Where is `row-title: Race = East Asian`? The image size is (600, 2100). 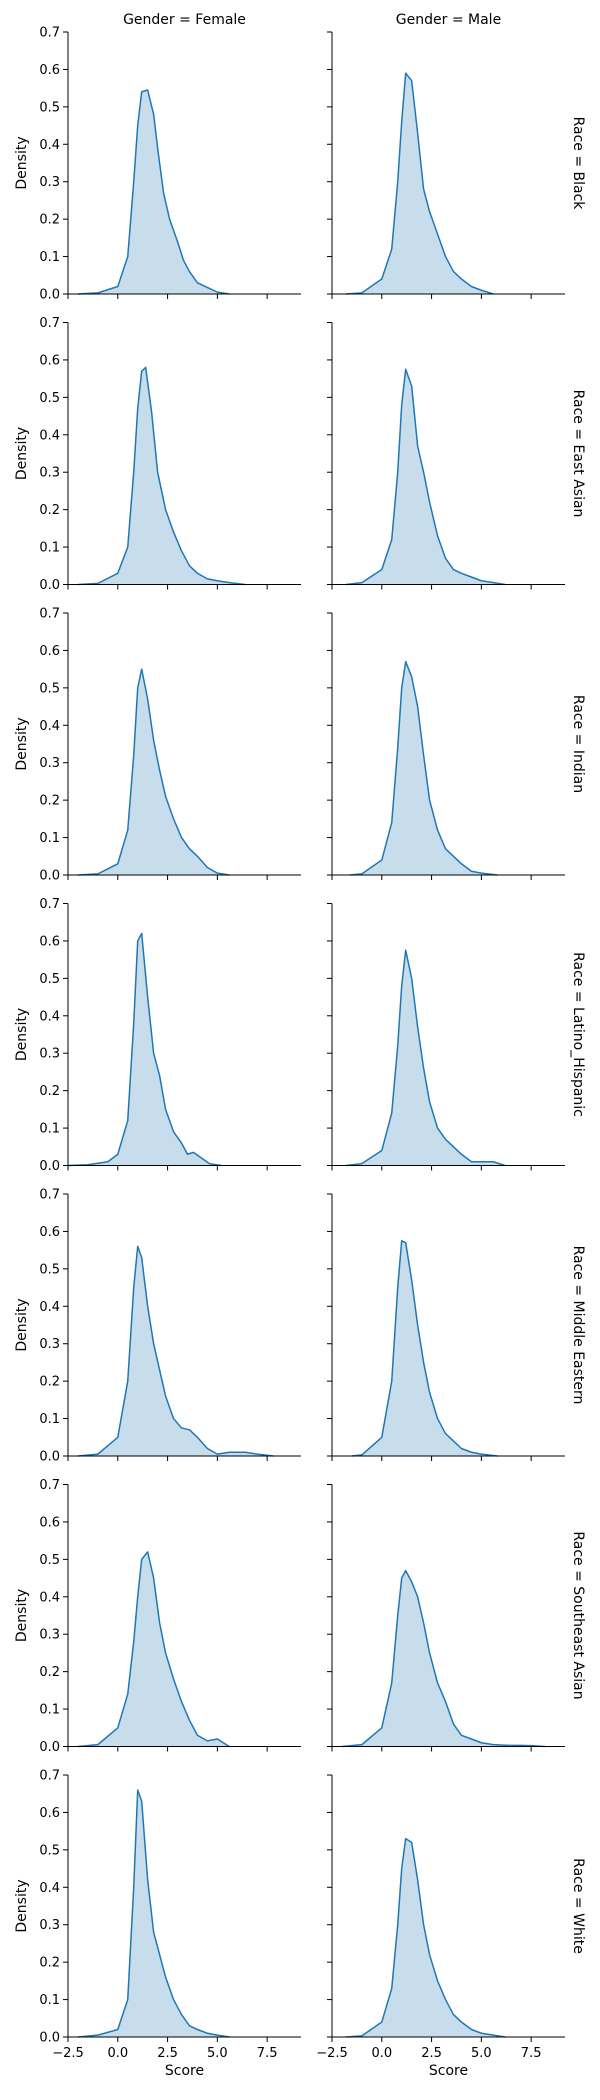 row-title: Race = East Asian is located at coordinates (578, 454).